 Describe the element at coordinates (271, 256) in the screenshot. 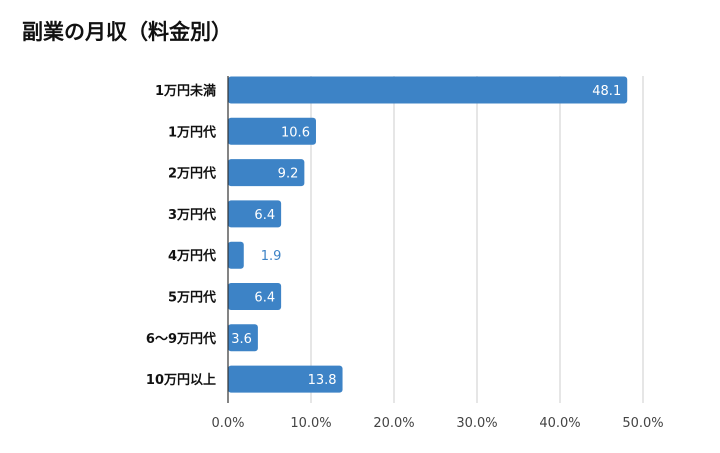

I see `data-label: 1.9` at that location.